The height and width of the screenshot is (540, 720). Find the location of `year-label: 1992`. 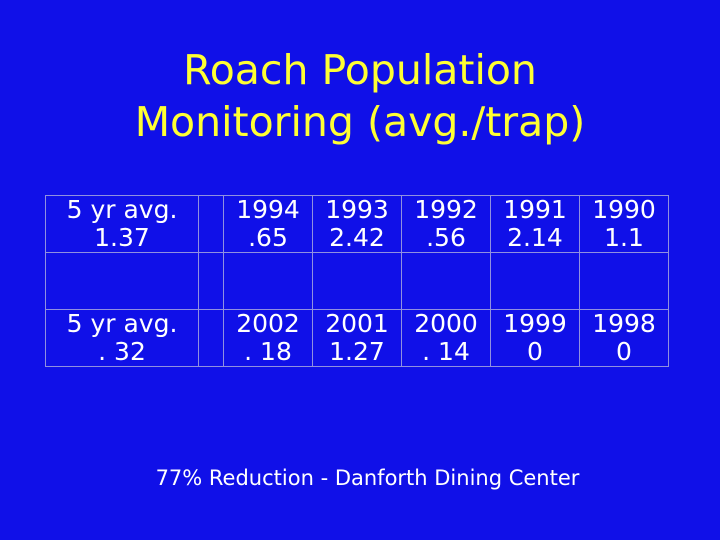

year-label: 1992 is located at coordinates (446, 209).